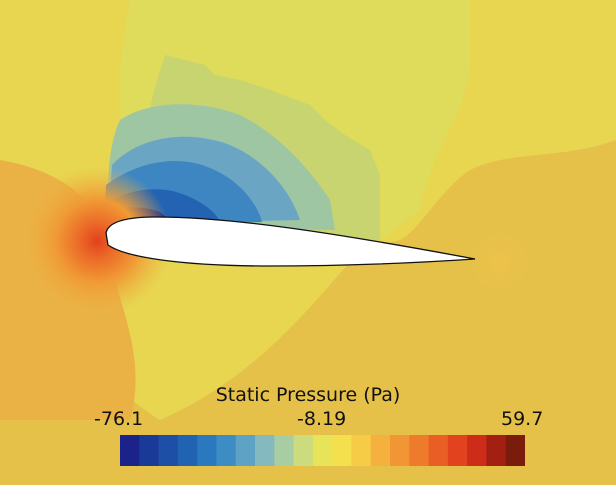 Image resolution: width=616 pixels, height=485 pixels. What do you see at coordinates (308, 395) in the screenshot?
I see `legend-title: Static Pressure (Pa)` at bounding box center [308, 395].